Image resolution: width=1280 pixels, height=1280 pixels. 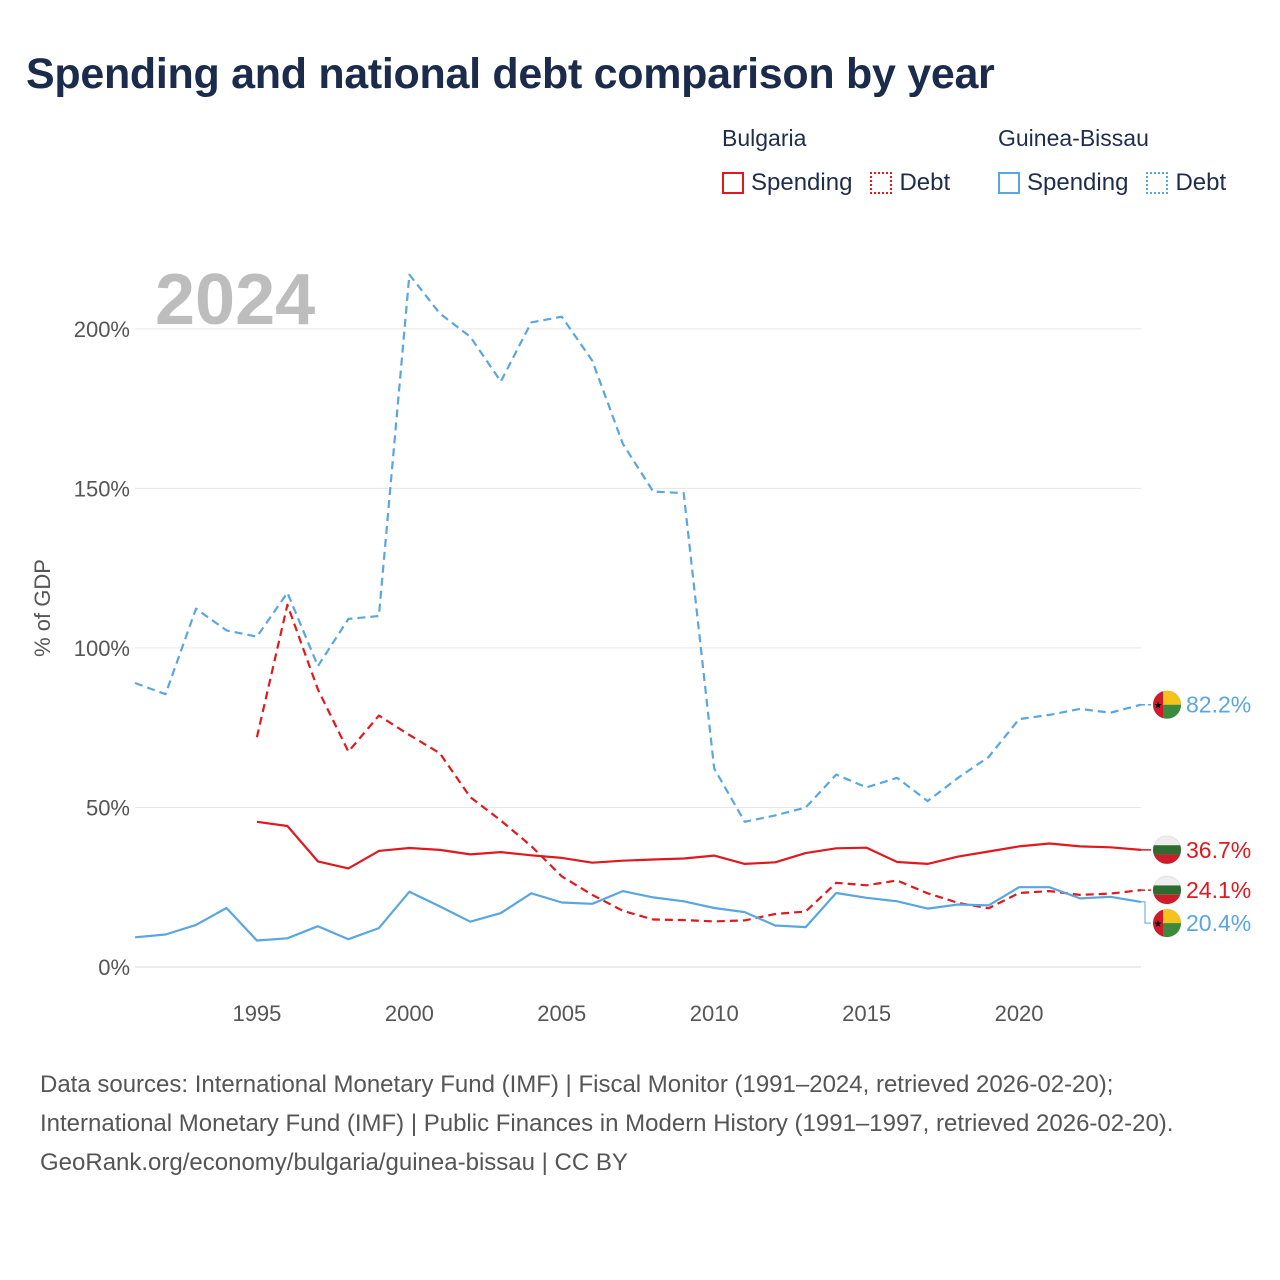 What do you see at coordinates (1218, 923) in the screenshot?
I see `end-value-label: 20.4%` at bounding box center [1218, 923].